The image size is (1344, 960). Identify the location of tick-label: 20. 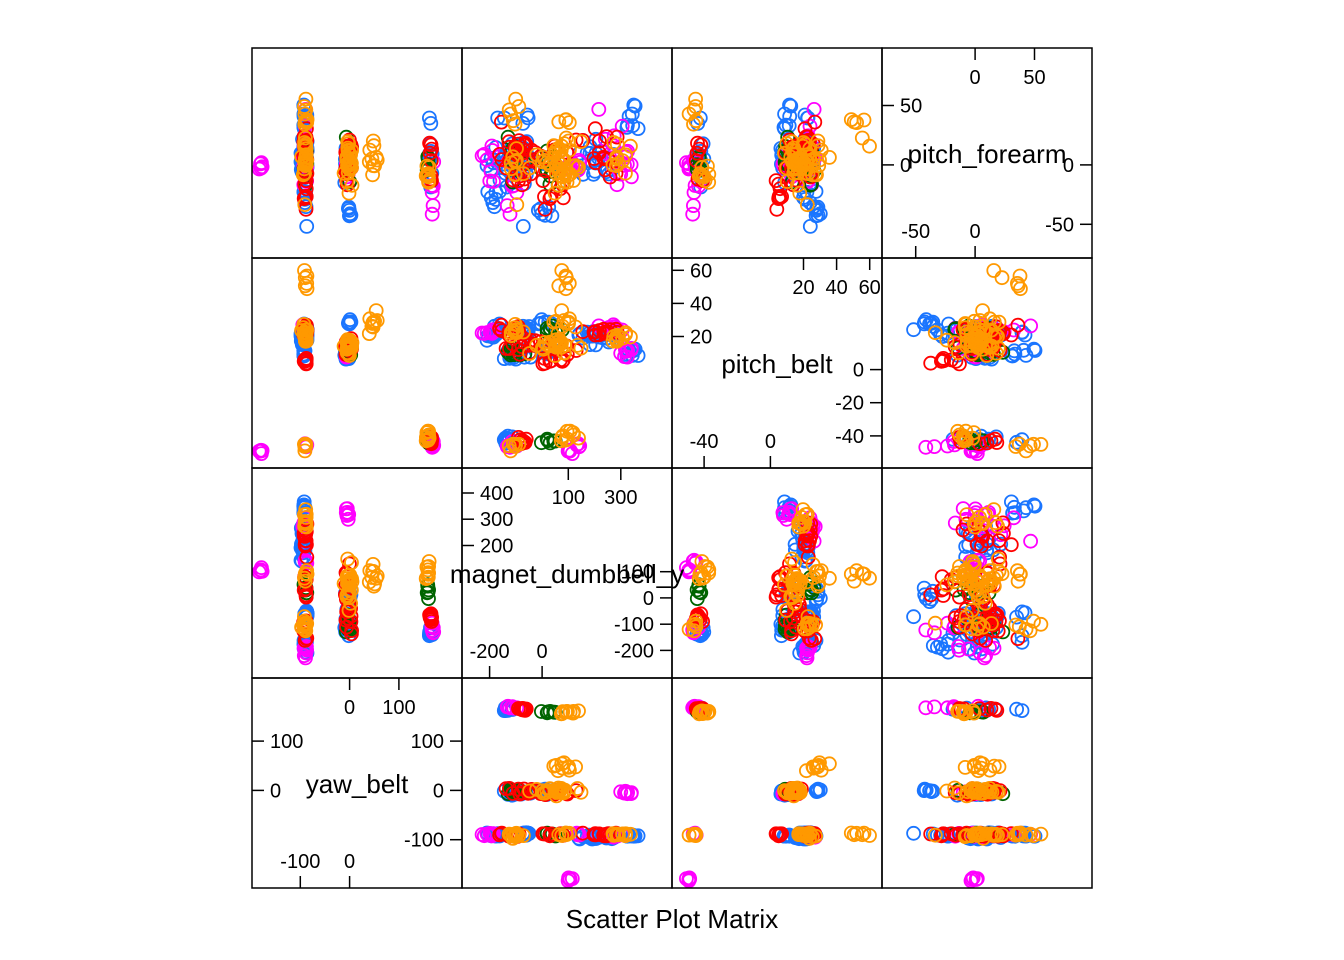
(701, 338).